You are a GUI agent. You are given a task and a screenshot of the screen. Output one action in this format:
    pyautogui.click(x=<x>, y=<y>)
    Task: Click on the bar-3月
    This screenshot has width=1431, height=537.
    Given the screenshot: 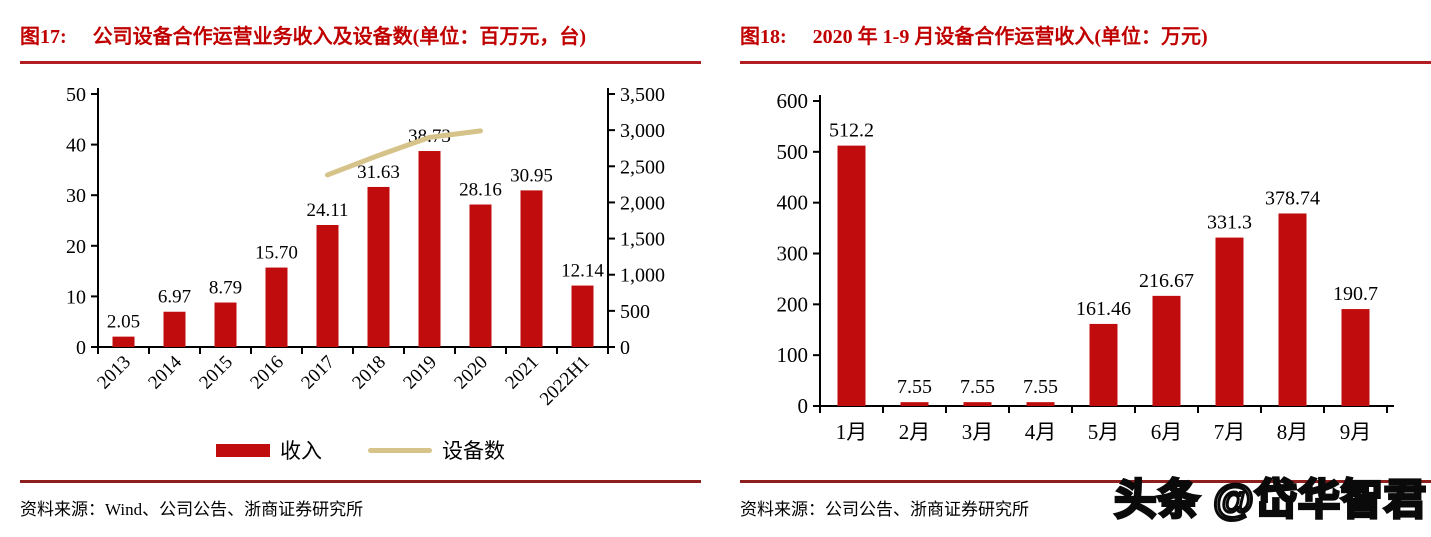 What is the action you would take?
    pyautogui.click(x=977, y=404)
    